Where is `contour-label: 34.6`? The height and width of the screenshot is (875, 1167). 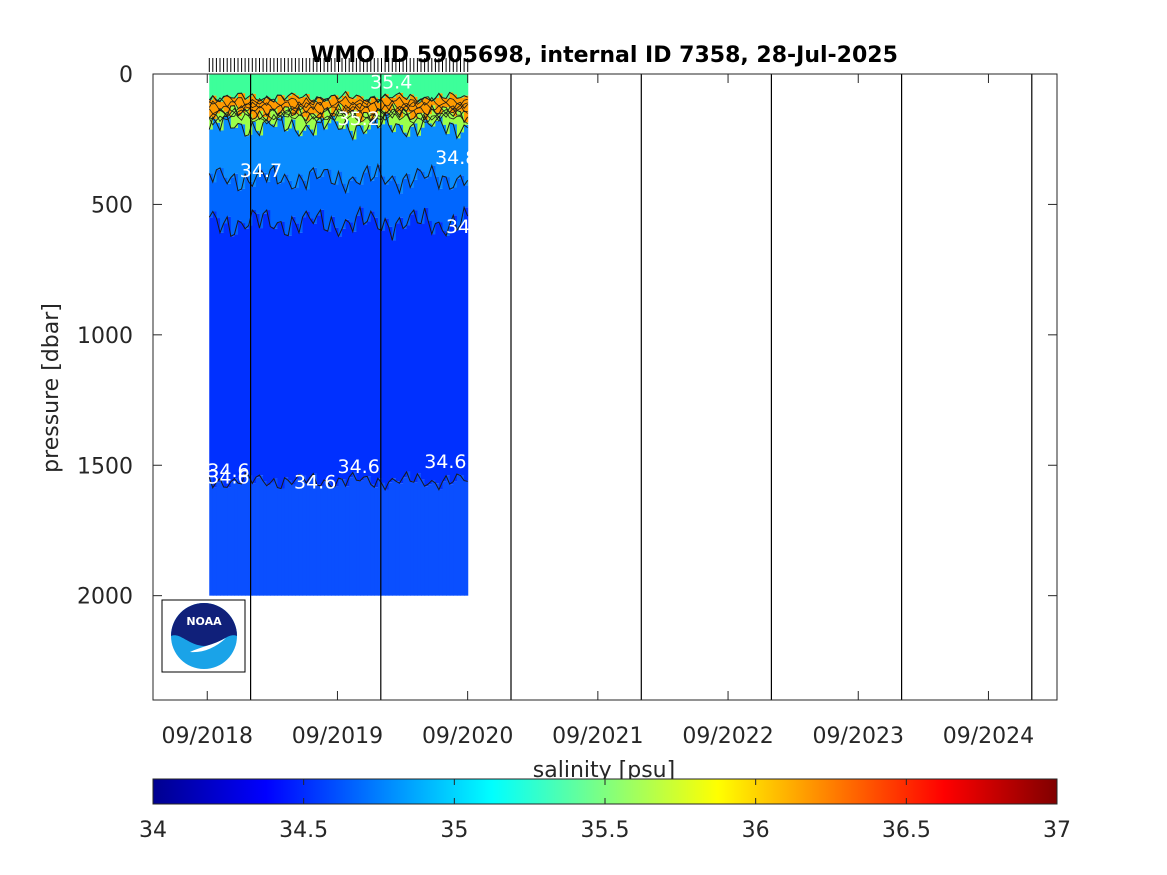
contour-label: 34.6 is located at coordinates (467, 227).